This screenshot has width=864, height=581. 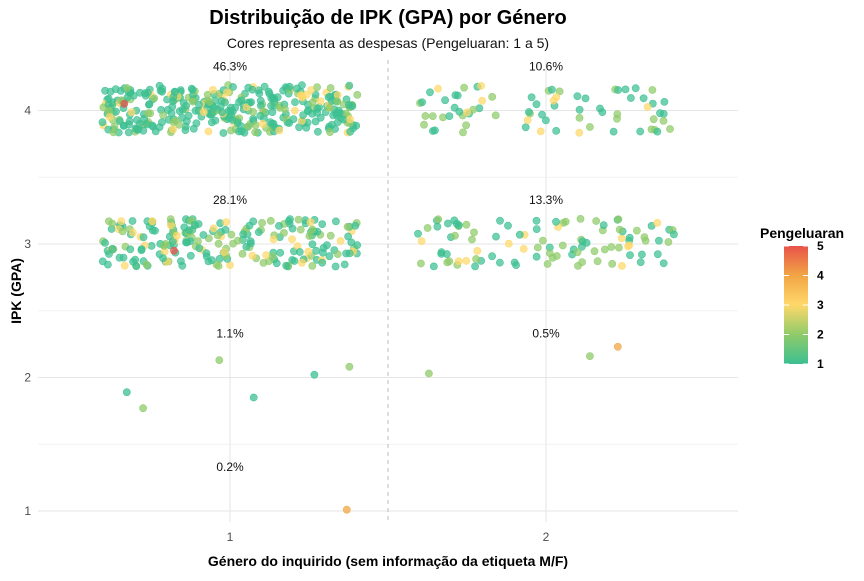 What do you see at coordinates (27, 111) in the screenshot?
I see `y-tick-label: 4` at bounding box center [27, 111].